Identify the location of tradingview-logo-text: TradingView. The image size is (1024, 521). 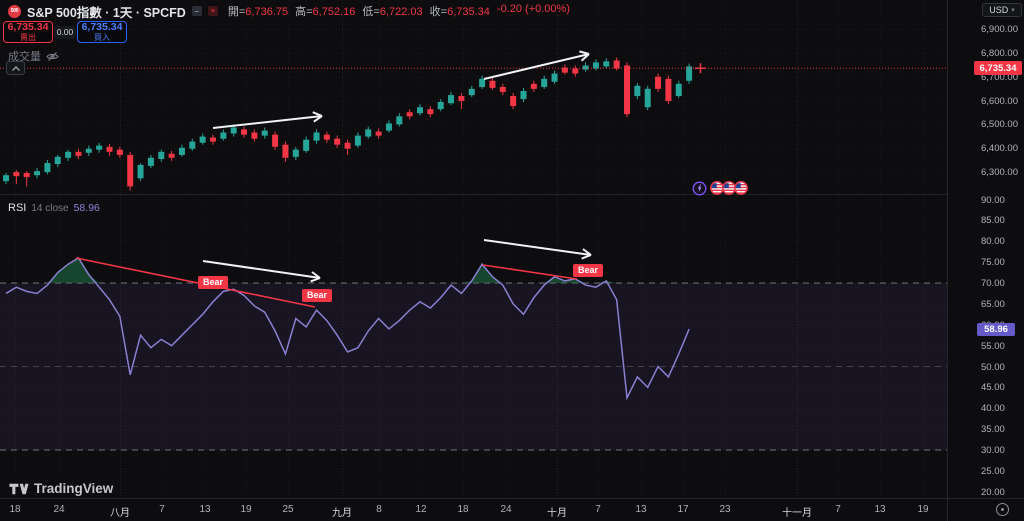
(74, 488).